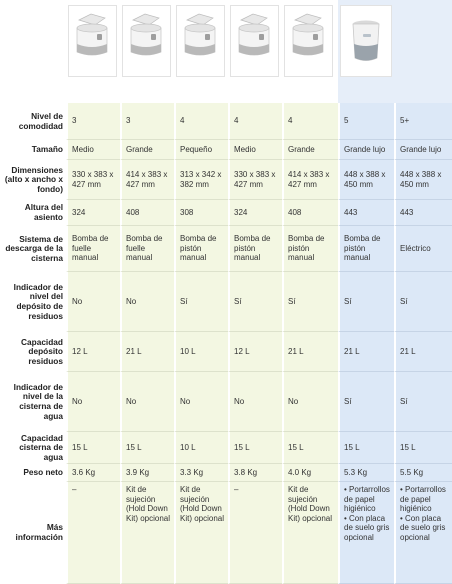  I want to click on row-label: Más información, so click(39, 532).